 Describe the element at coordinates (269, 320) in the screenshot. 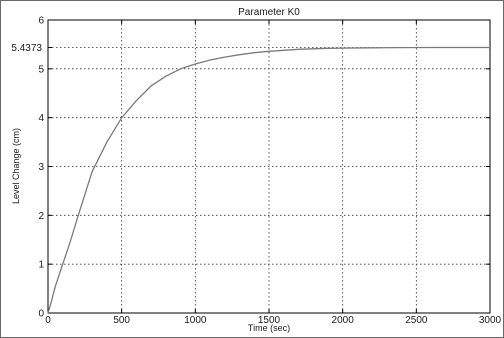

I see `x-tick-label: 1500` at that location.